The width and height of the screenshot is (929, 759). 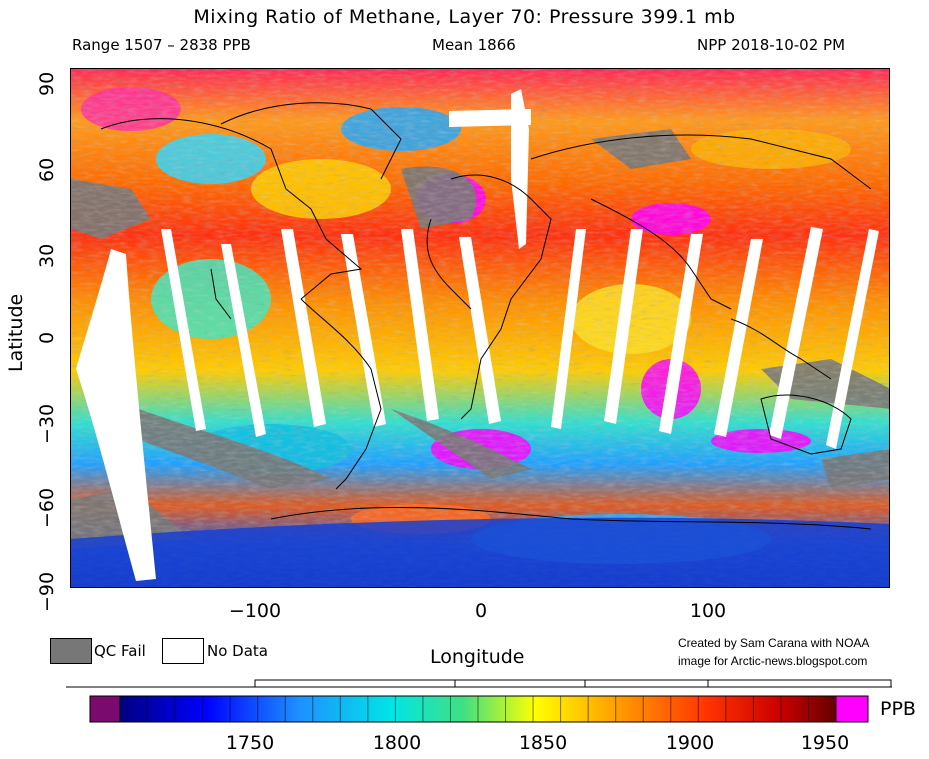 What do you see at coordinates (47, 423) in the screenshot?
I see `ytick-minus-30: −30` at bounding box center [47, 423].